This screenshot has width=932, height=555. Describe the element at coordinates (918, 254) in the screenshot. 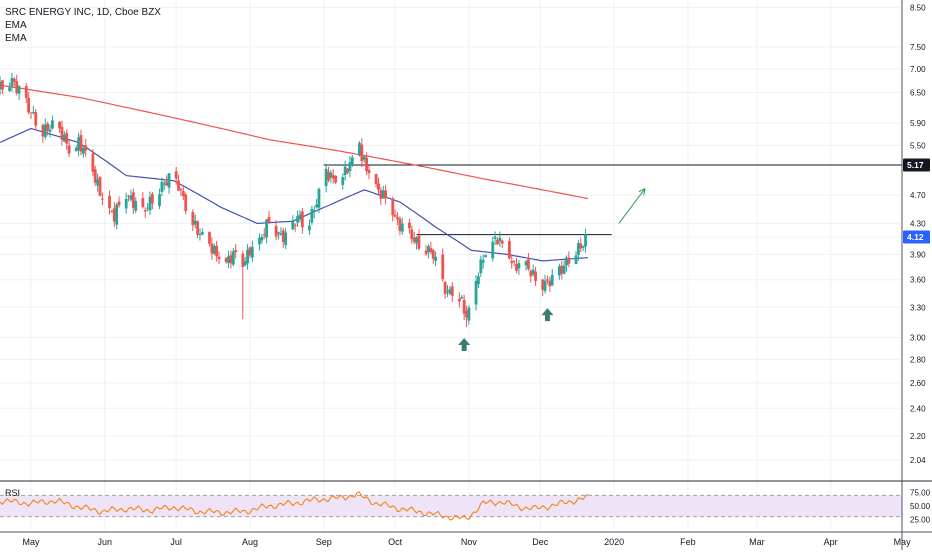

I see `y-tick-label: 3.90` at that location.